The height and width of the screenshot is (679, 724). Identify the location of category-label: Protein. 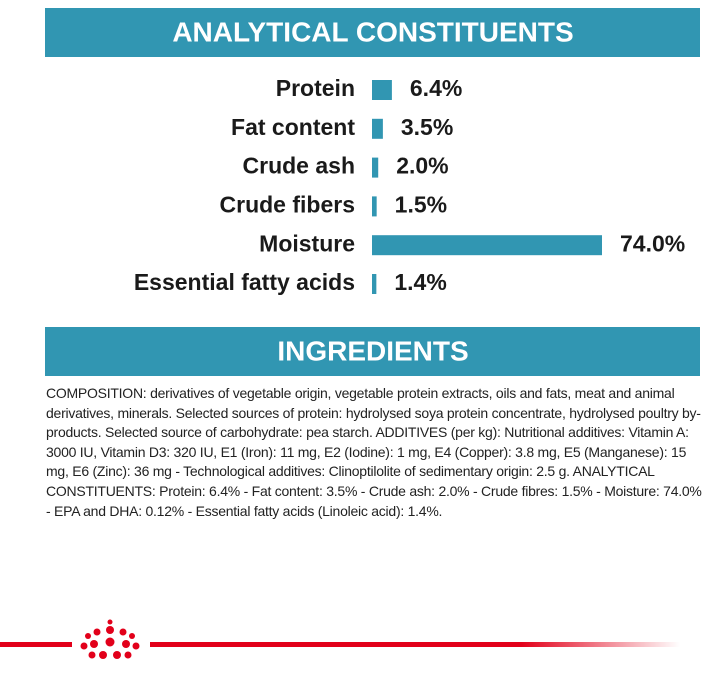
(315, 88).